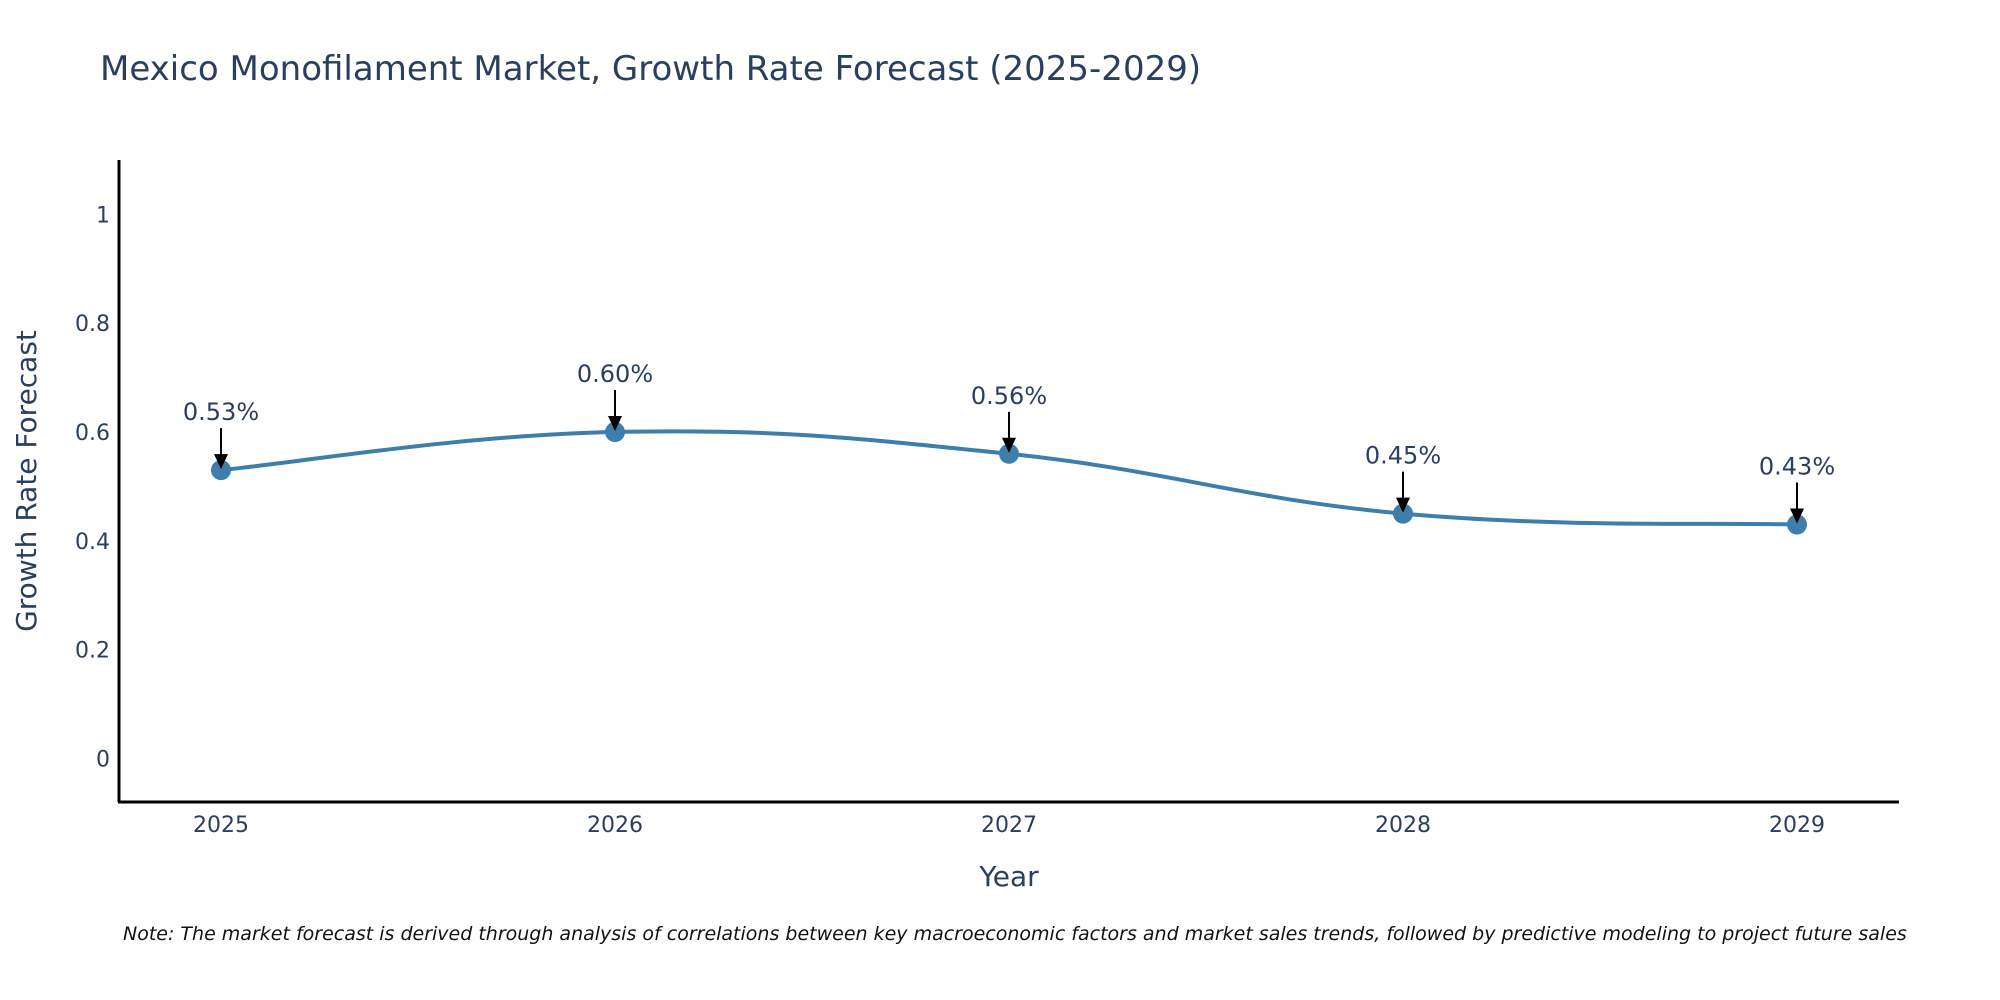 The height and width of the screenshot is (1000, 2000). What do you see at coordinates (1403, 456) in the screenshot?
I see `data-label: 0.45%` at bounding box center [1403, 456].